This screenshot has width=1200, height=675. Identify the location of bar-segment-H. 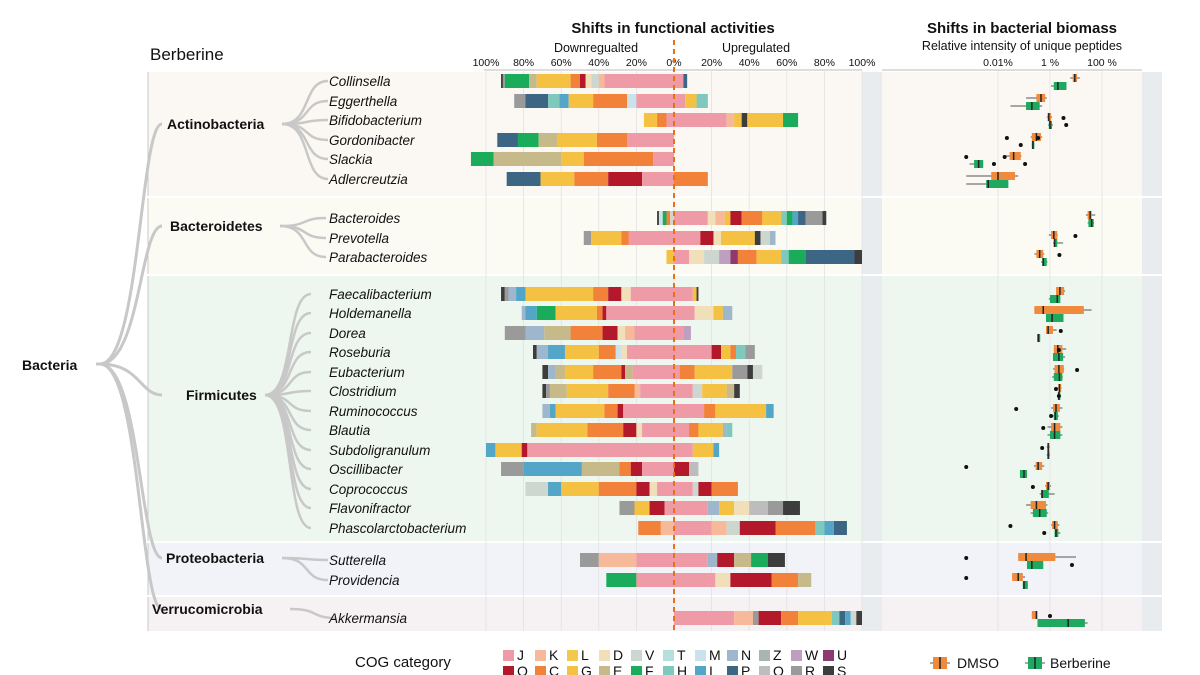
(835, 618).